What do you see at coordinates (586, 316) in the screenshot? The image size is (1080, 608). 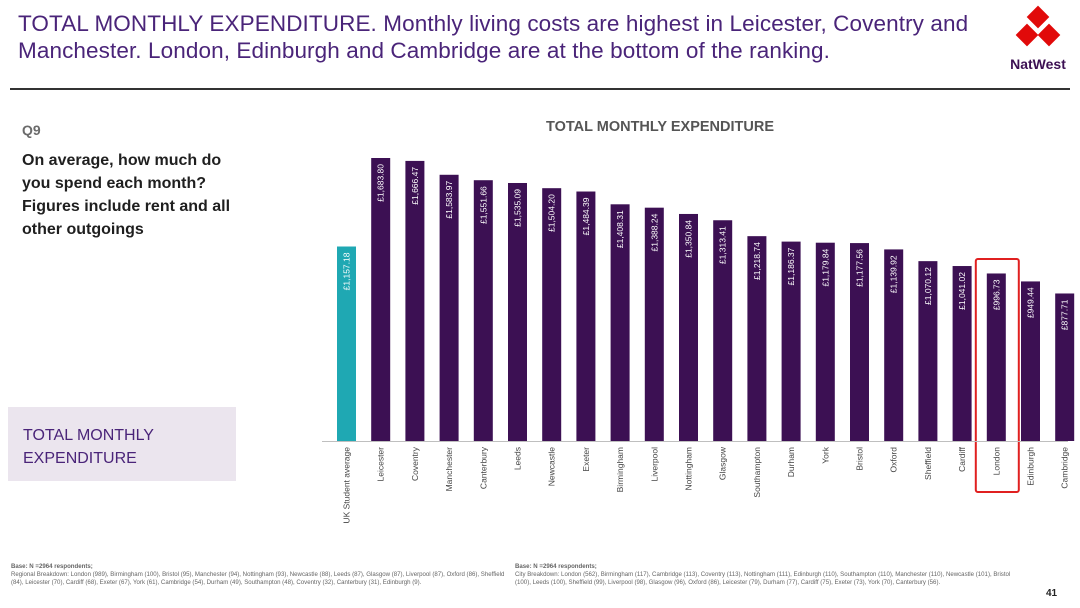 I see `bar-exeter` at bounding box center [586, 316].